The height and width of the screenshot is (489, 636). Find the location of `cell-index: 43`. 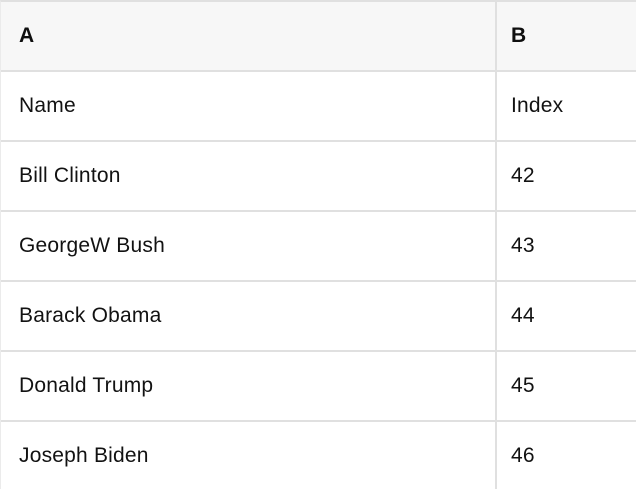

cell-index: 43 is located at coordinates (523, 245).